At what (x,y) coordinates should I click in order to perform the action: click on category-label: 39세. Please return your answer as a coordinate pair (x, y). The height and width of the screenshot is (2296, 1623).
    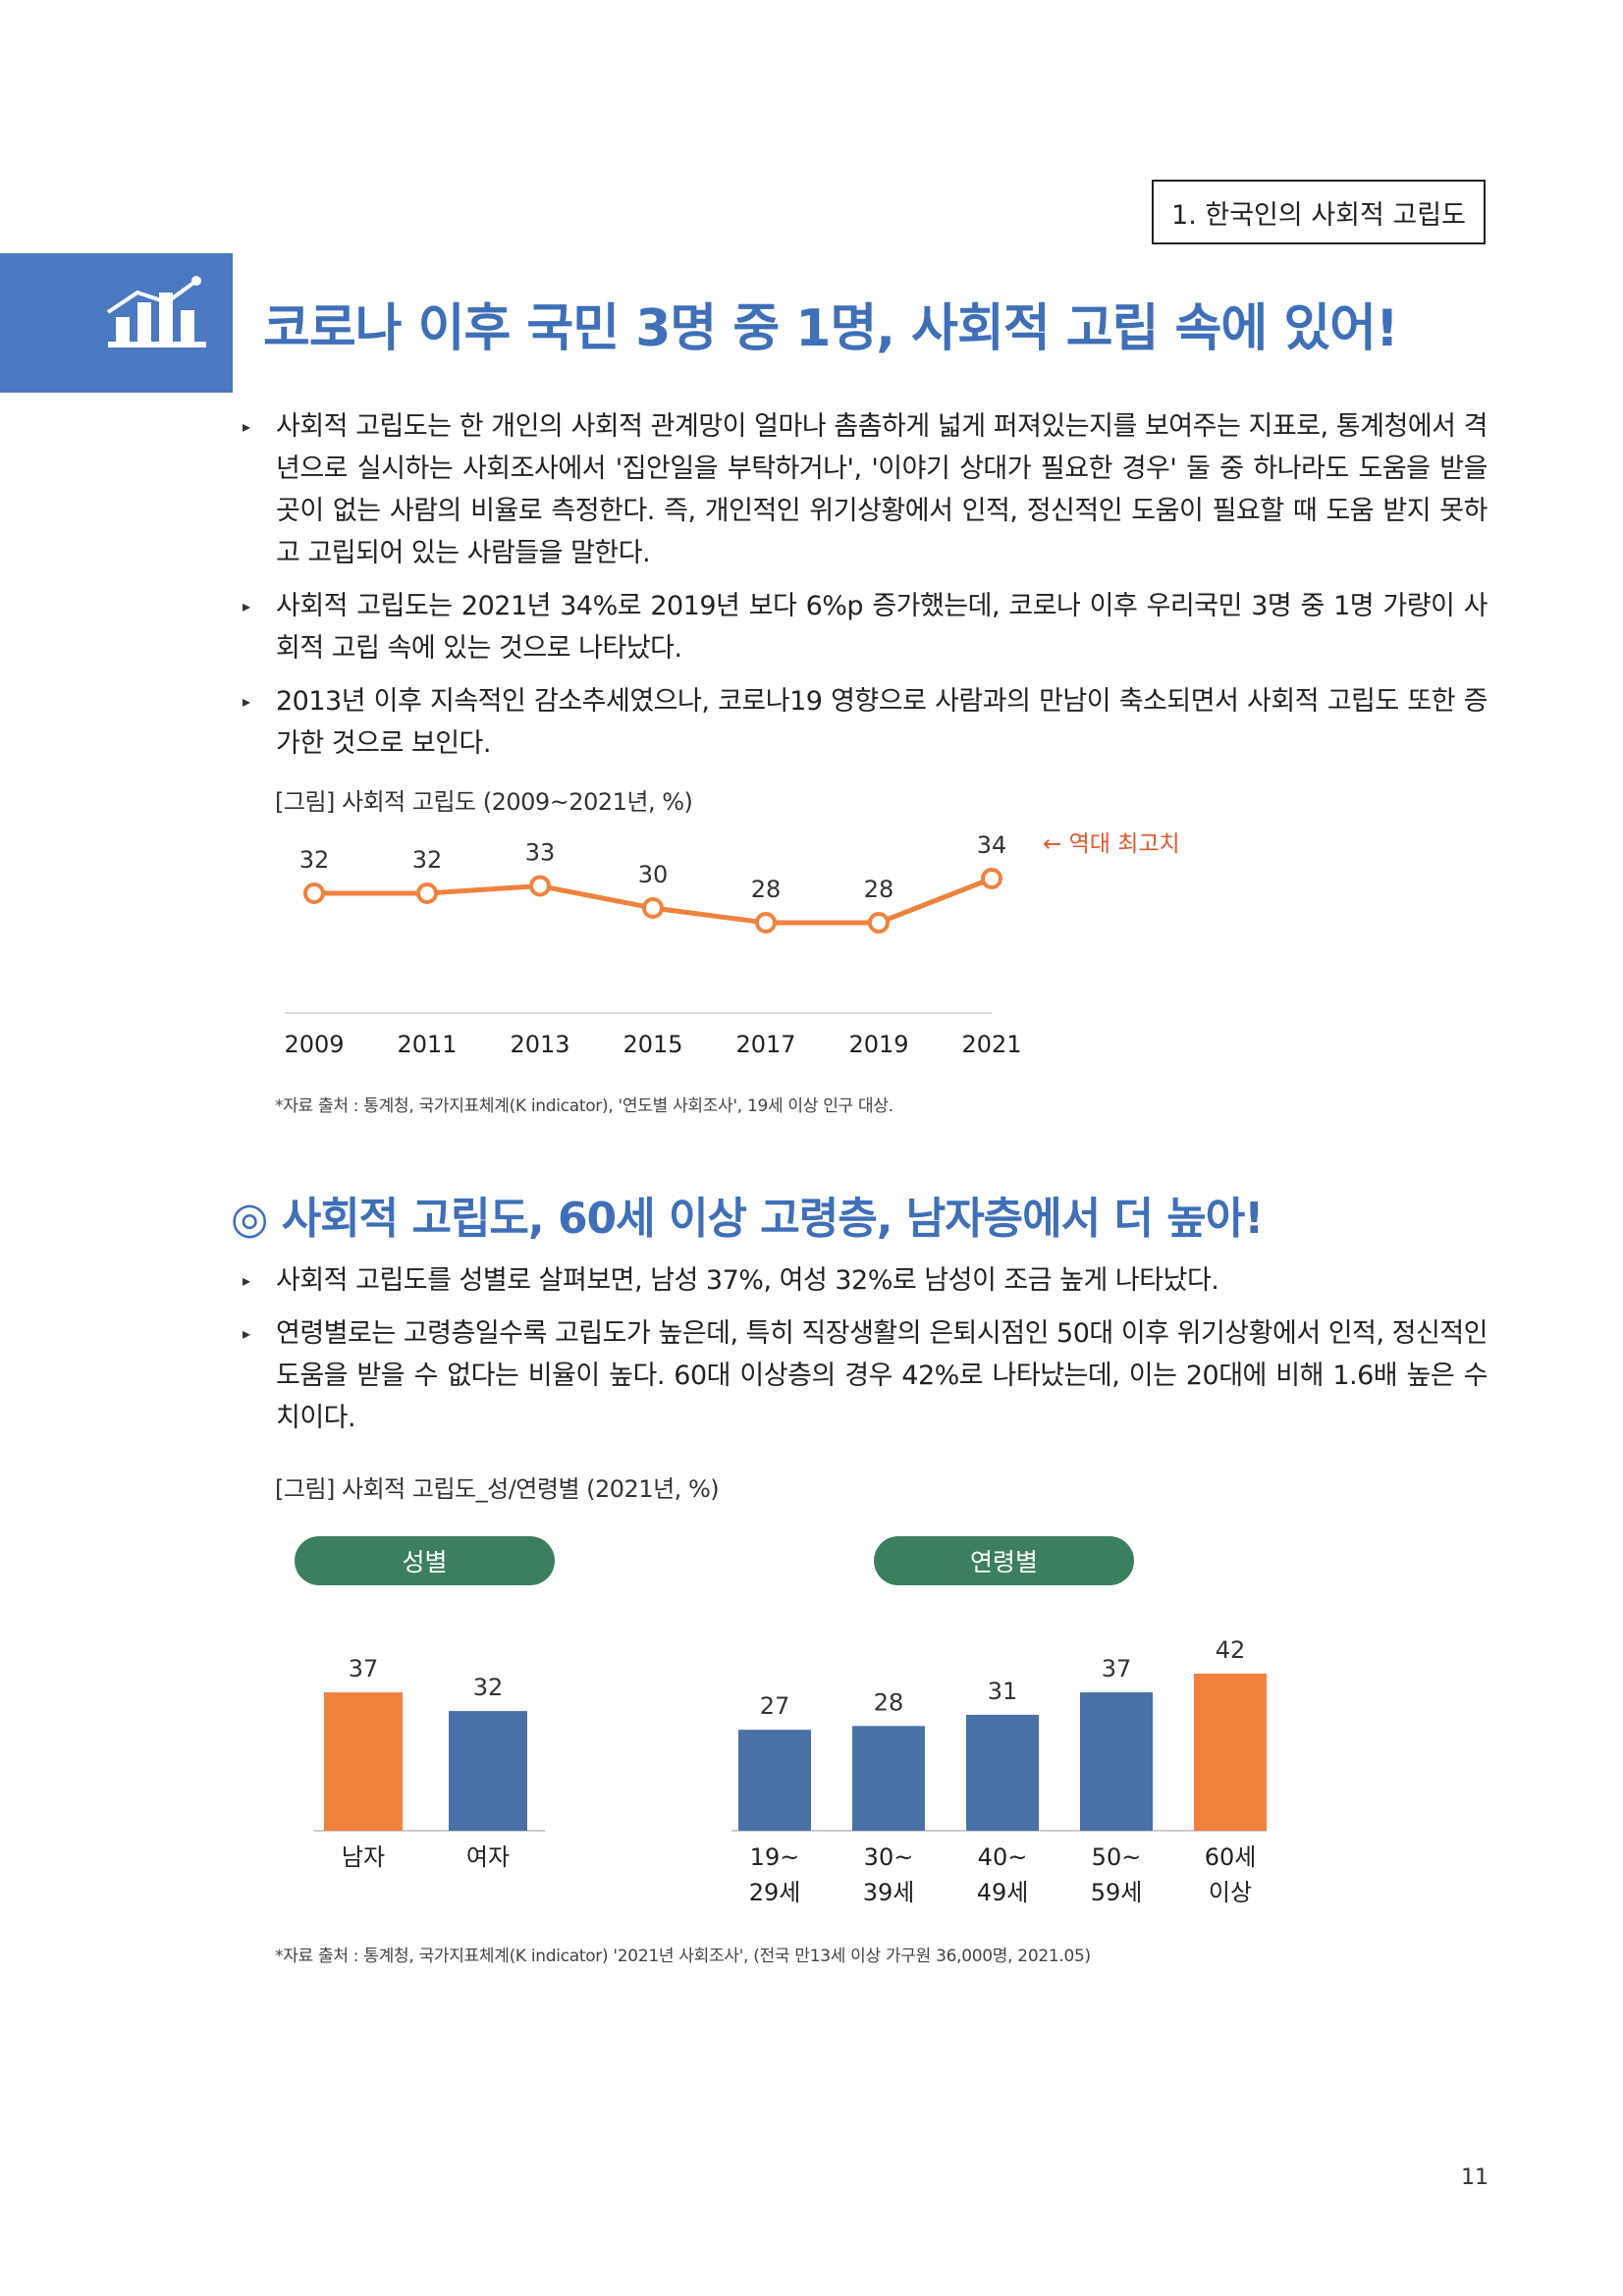
    Looking at the image, I should click on (889, 1892).